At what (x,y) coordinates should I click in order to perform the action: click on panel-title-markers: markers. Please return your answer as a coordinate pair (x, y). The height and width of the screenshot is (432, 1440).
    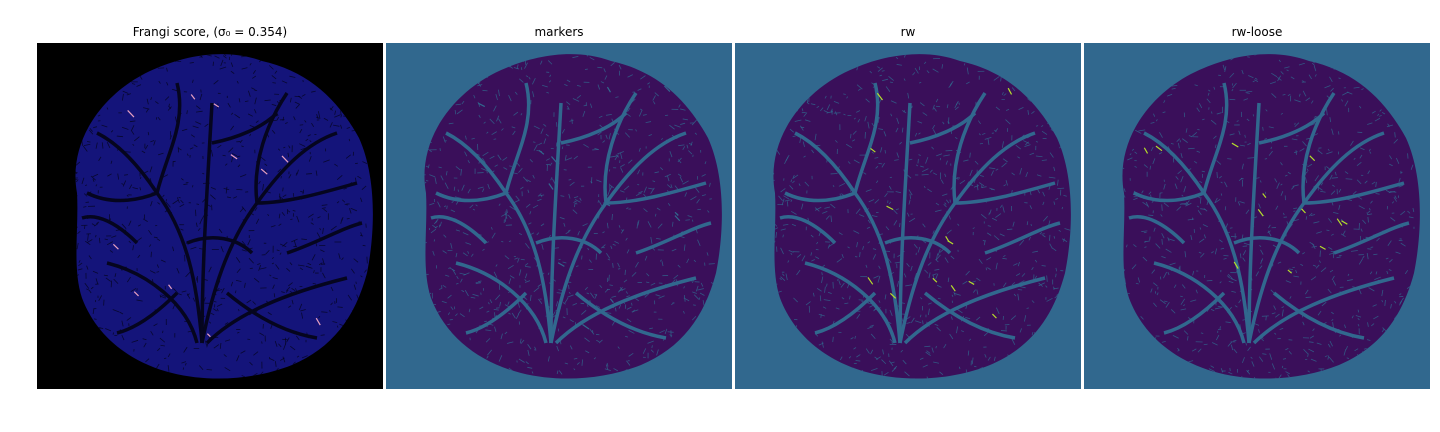
    Looking at the image, I should click on (559, 32).